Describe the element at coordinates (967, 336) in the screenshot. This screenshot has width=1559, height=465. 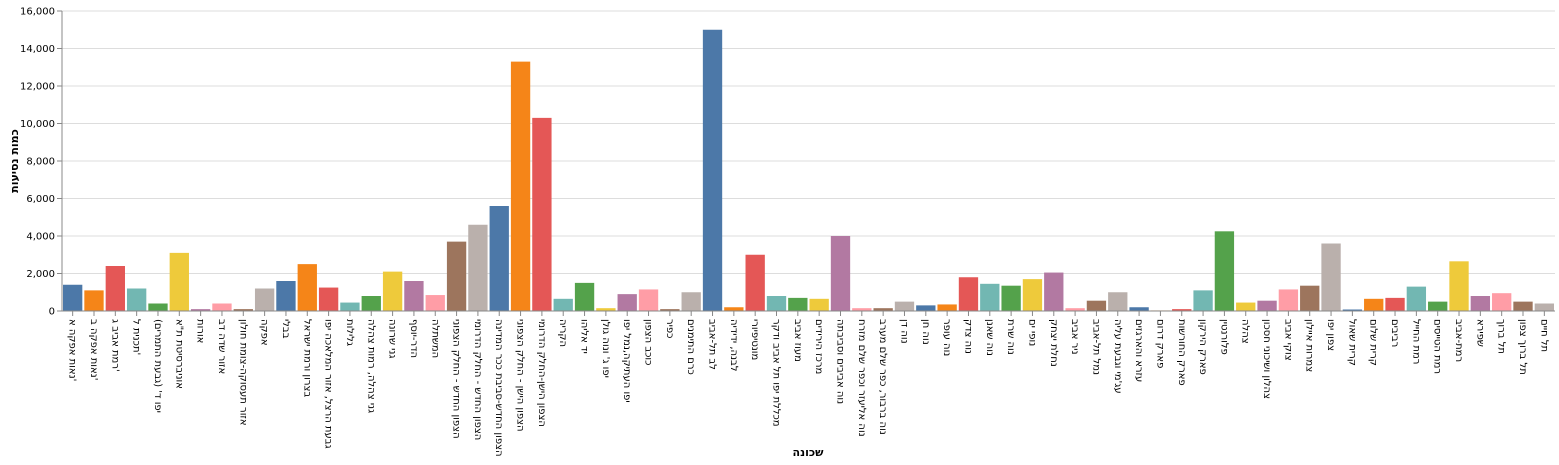
I see `x-tick-label: נוה צדק` at that location.